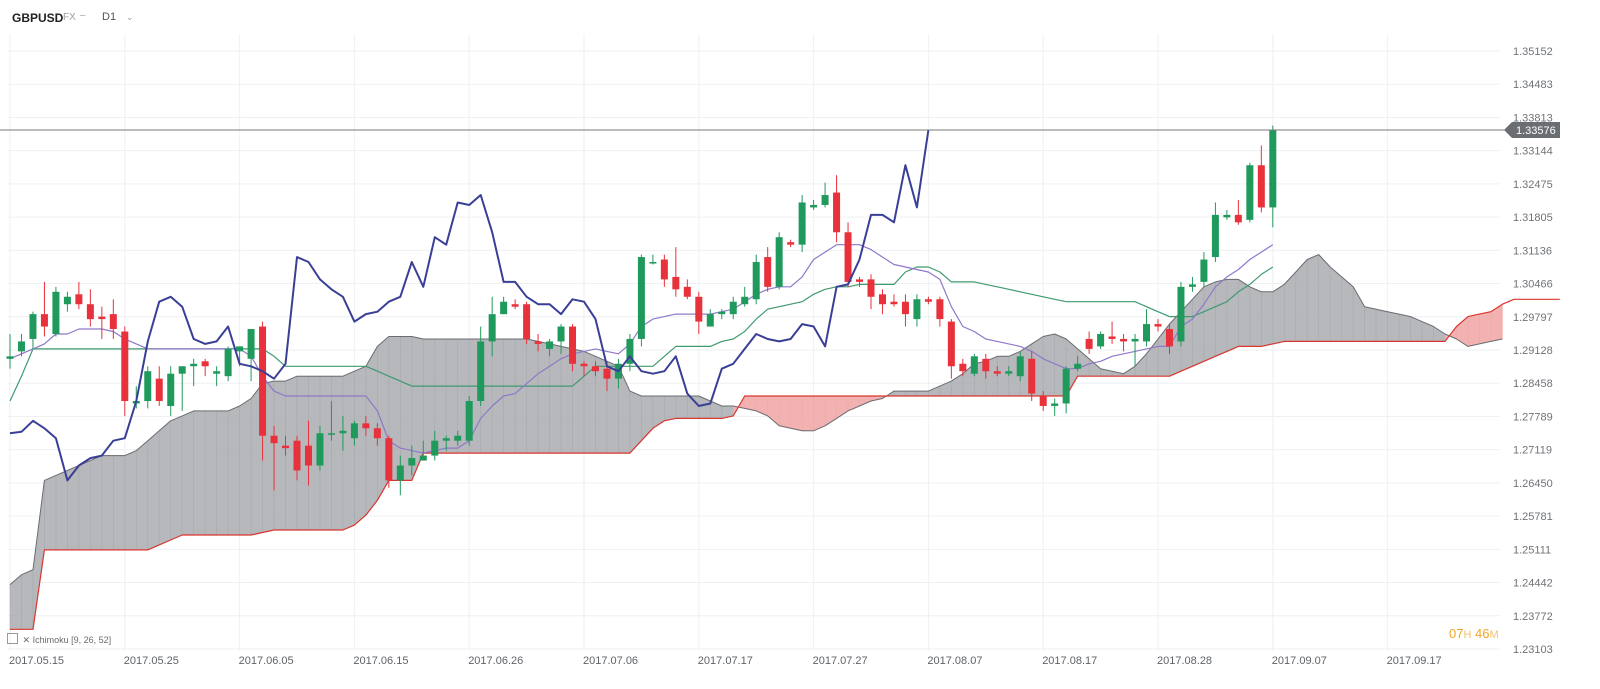  Describe the element at coordinates (1456, 633) in the screenshot. I see `timer-hours: 07` at that location.